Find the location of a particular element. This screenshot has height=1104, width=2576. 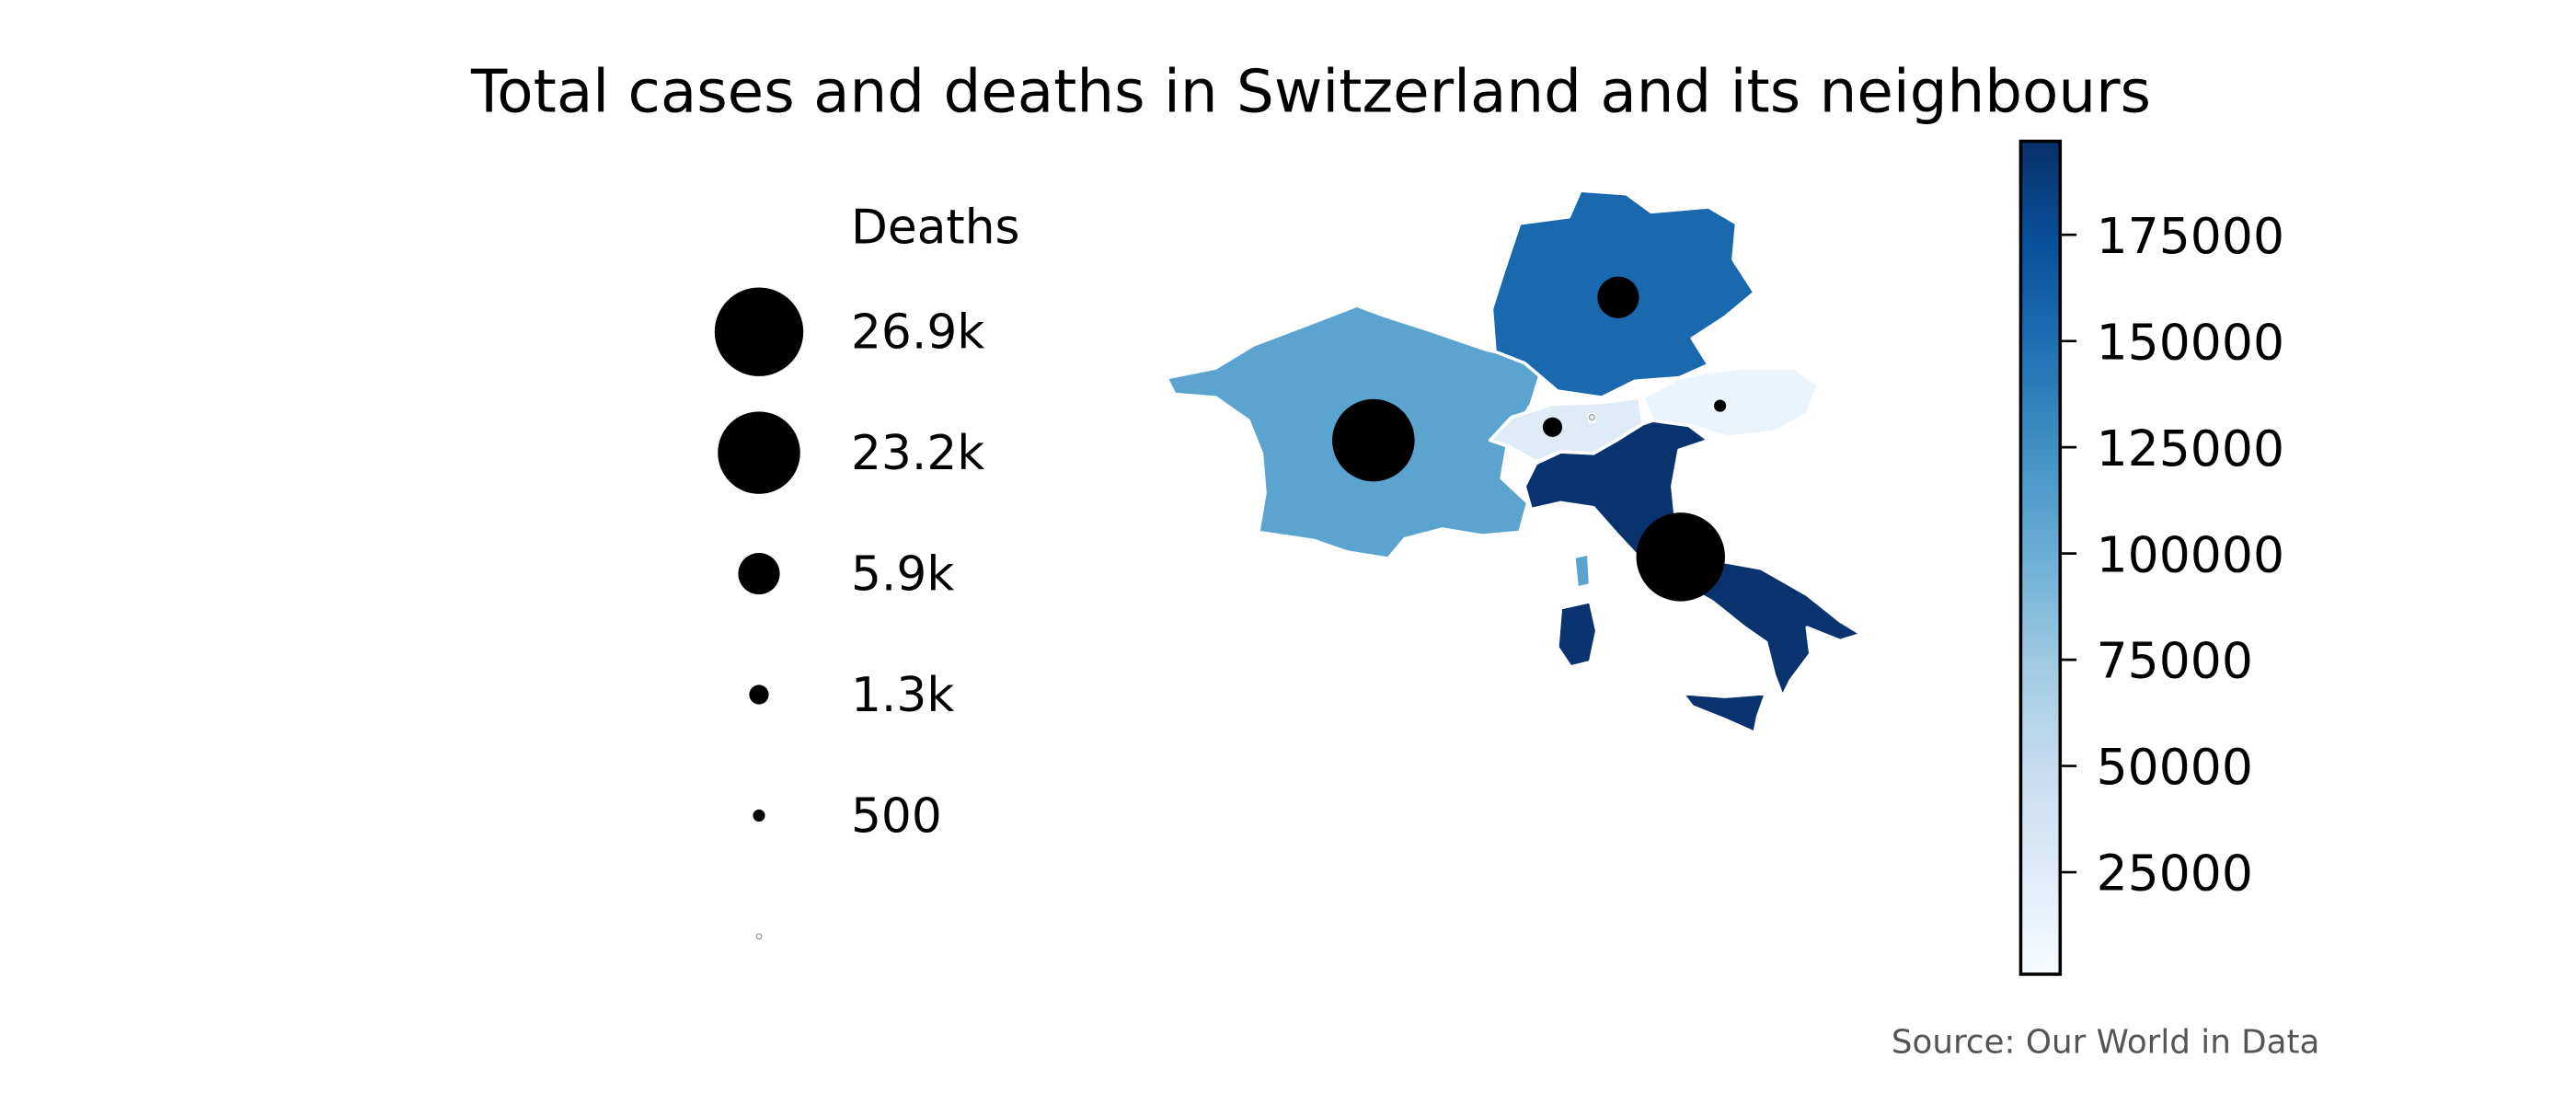

bubble-liechtenstein is located at coordinates (1591, 417).